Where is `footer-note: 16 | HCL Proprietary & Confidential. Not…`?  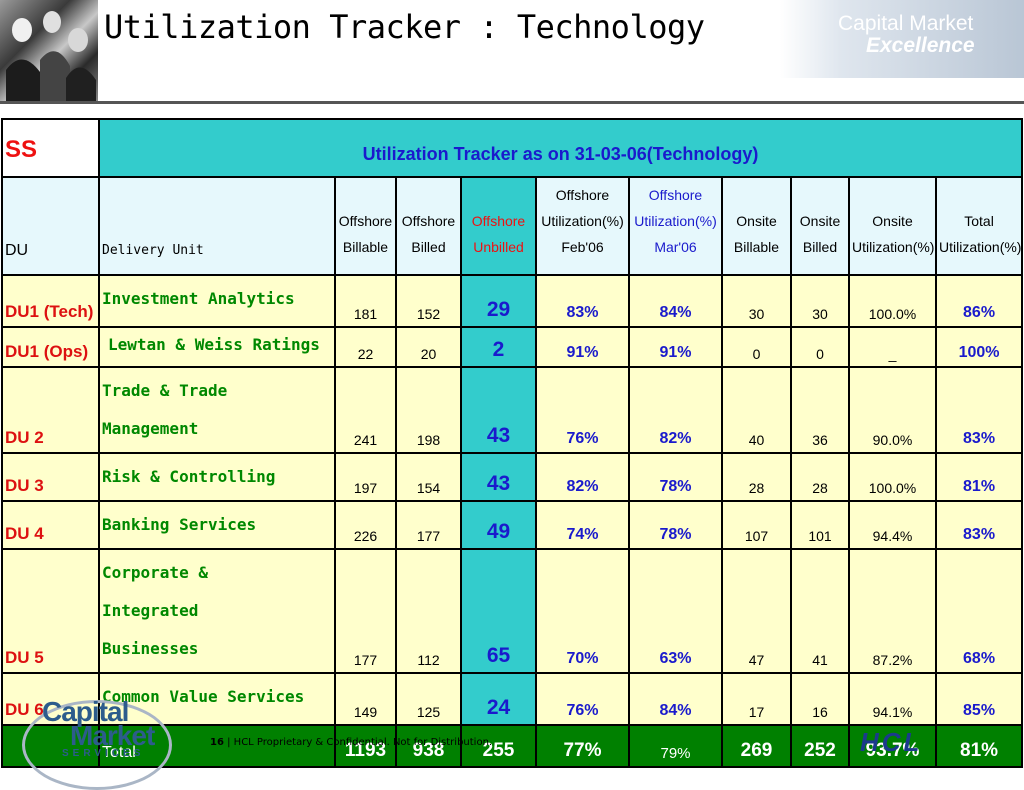
footer-note: 16 | HCL Proprietary & Confidential. Not… is located at coordinates (351, 742).